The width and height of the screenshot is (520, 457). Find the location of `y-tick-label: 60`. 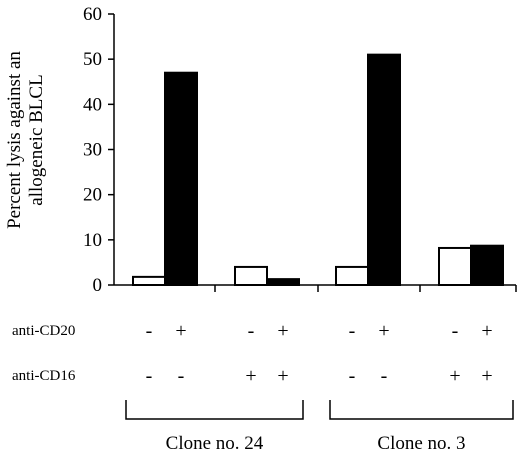

y-tick-label: 60 is located at coordinates (92, 14).